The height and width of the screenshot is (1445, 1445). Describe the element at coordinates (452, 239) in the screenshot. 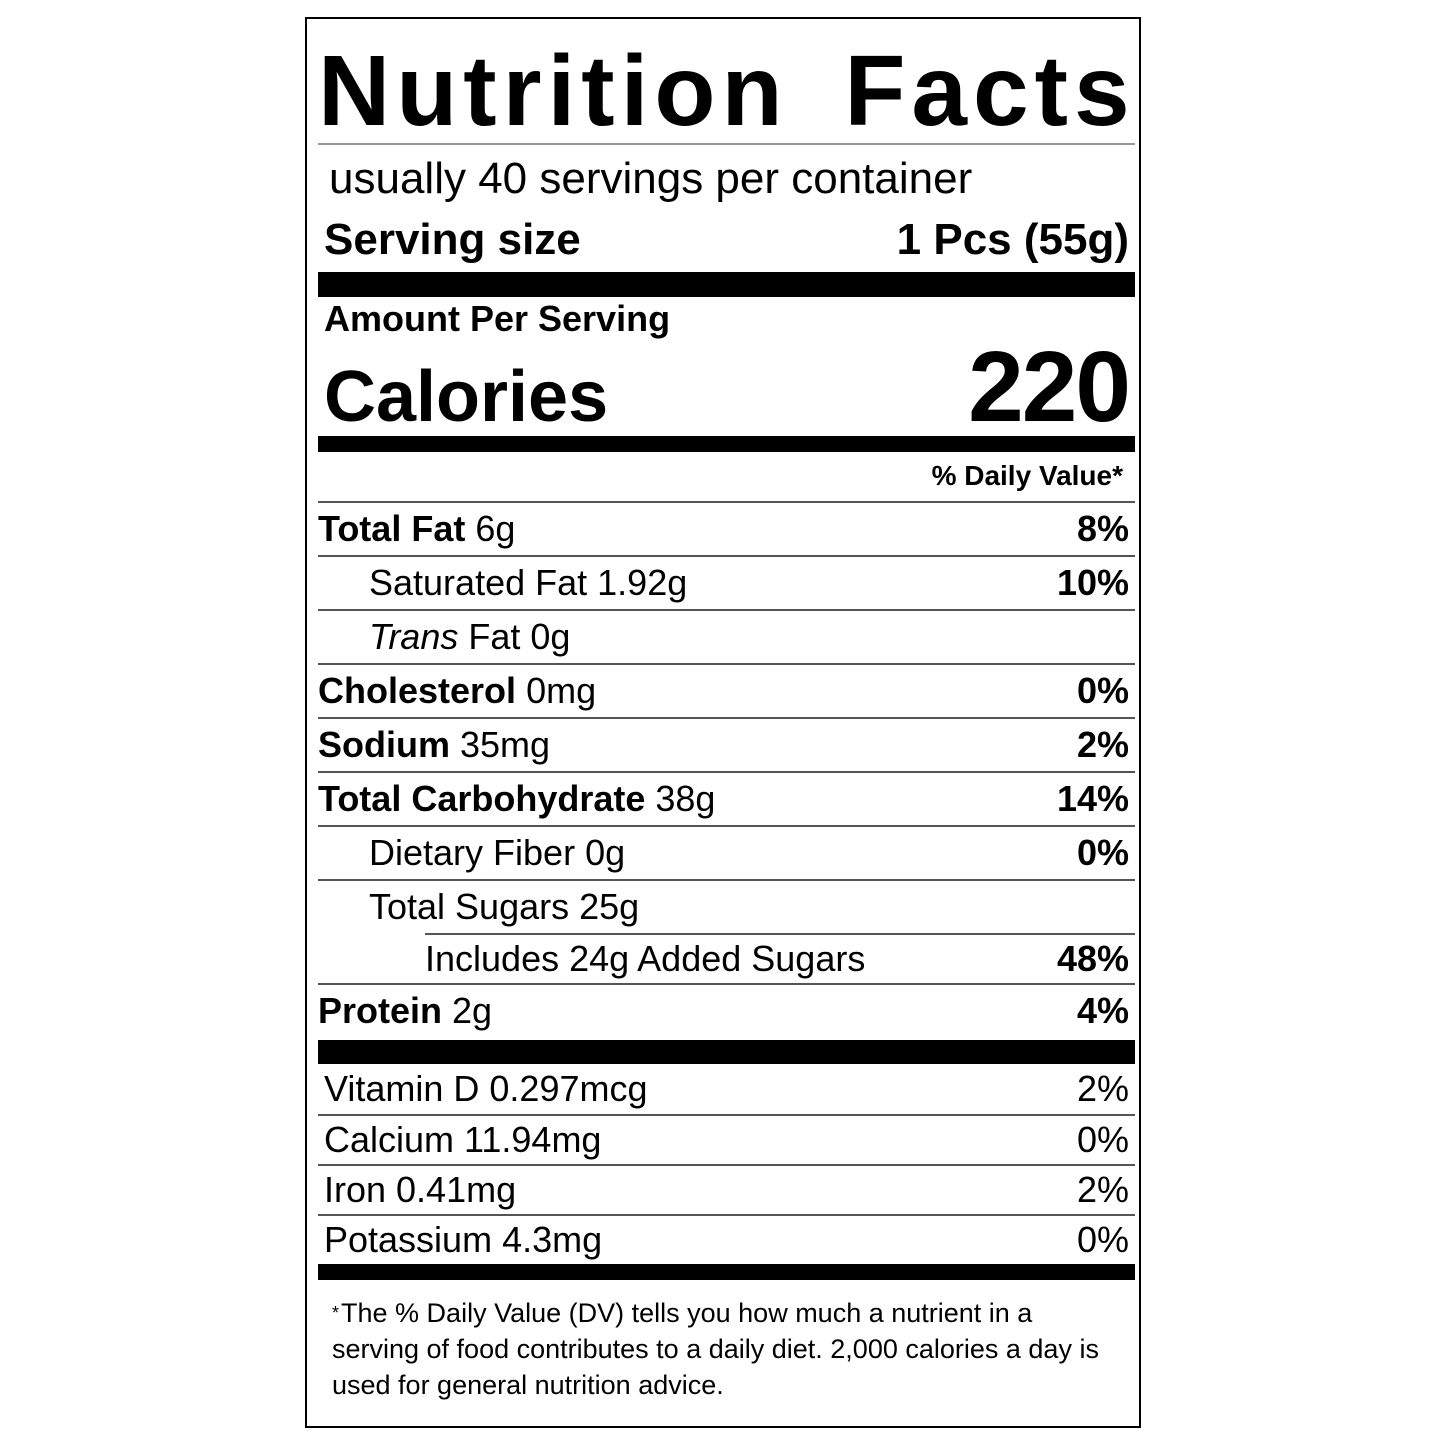

I see `serving-size-label: Serving size` at that location.